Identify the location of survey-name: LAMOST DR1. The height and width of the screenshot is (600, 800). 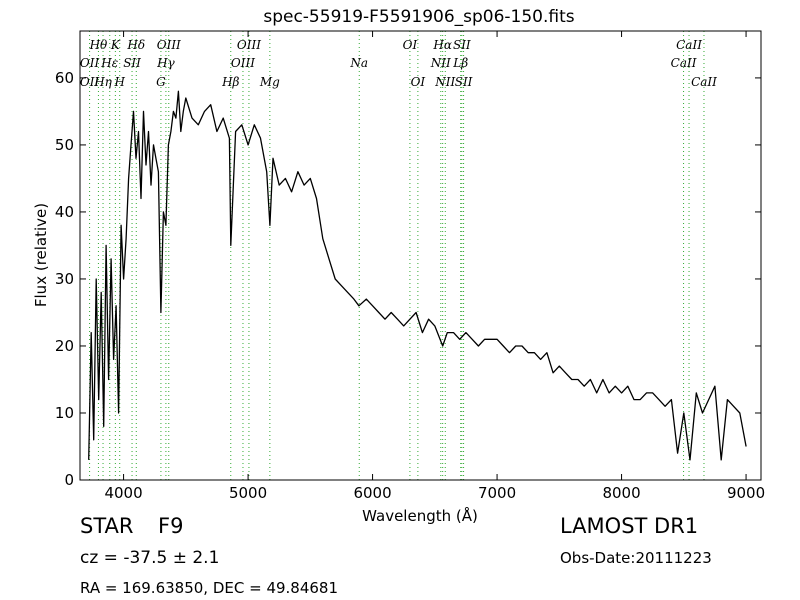
(629, 526).